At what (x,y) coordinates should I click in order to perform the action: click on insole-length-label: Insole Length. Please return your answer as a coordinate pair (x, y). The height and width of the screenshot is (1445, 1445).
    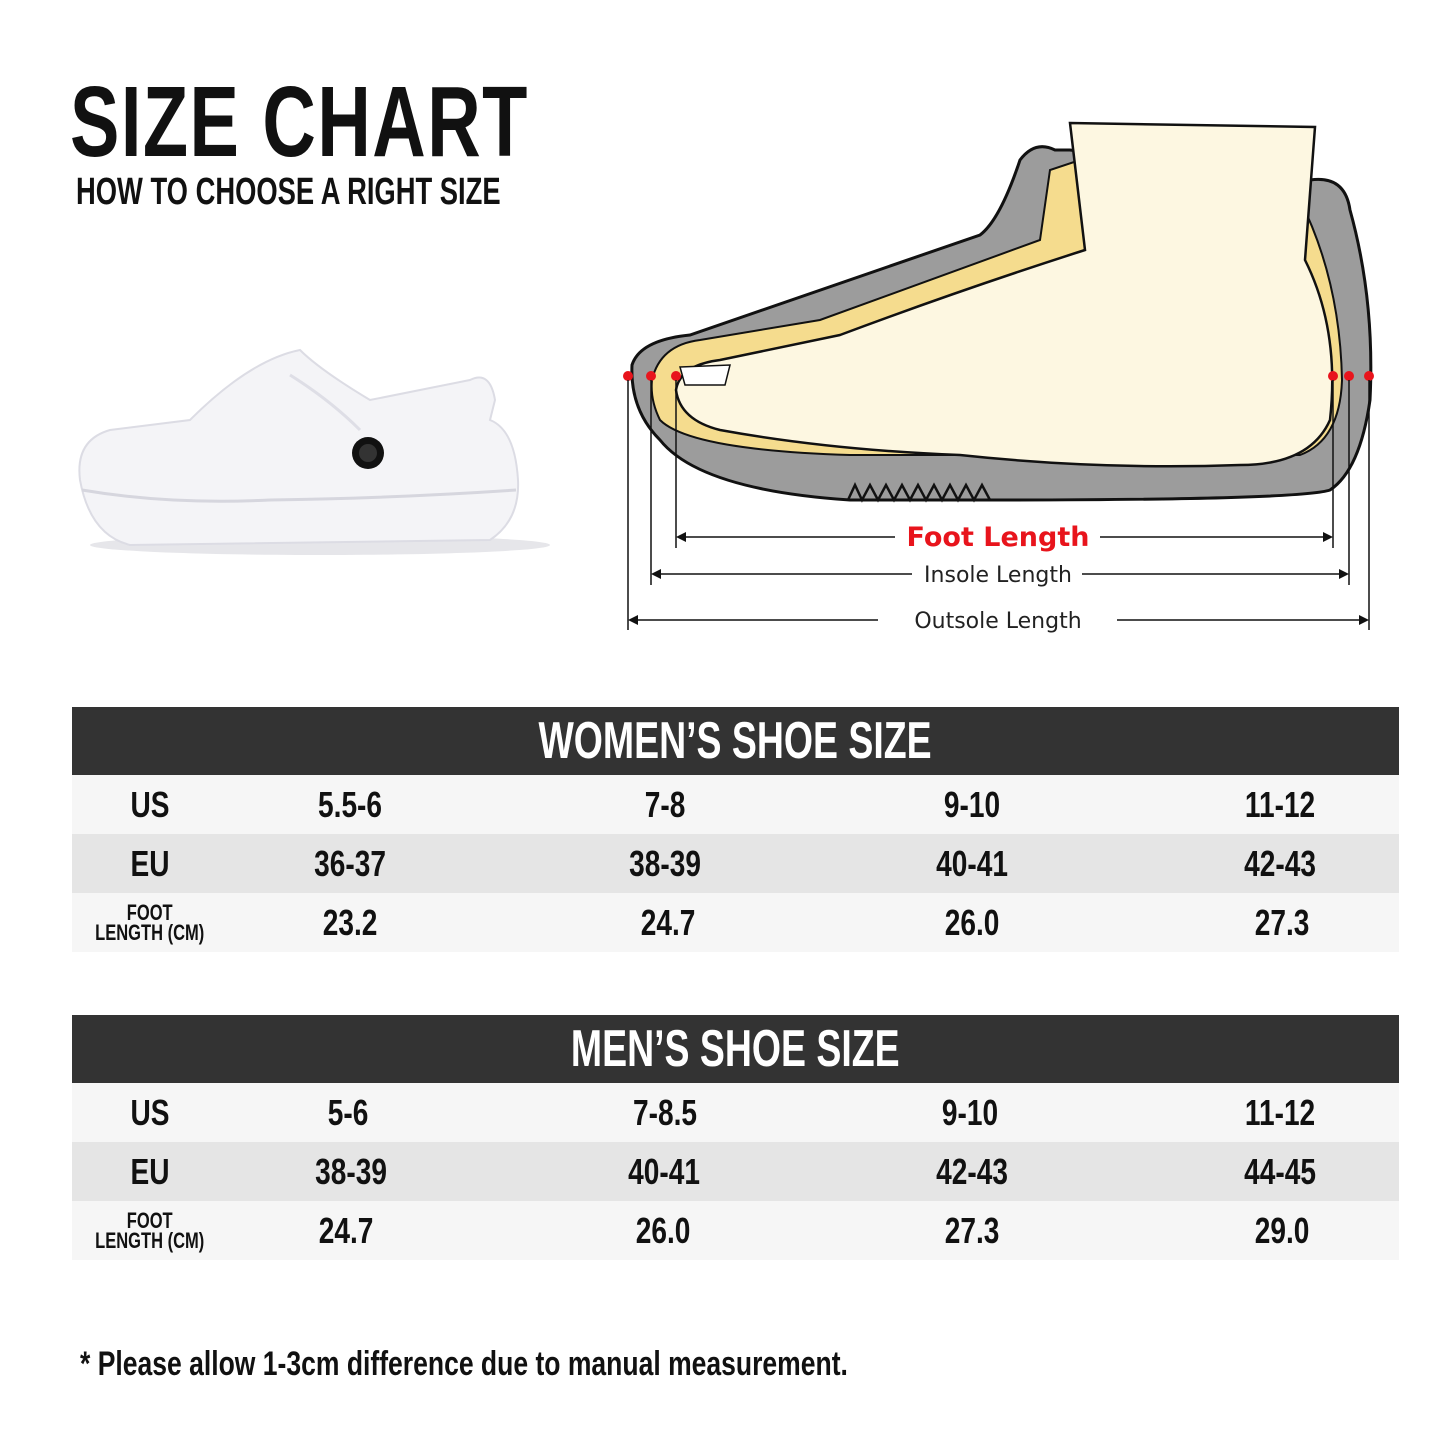
    Looking at the image, I should click on (998, 575).